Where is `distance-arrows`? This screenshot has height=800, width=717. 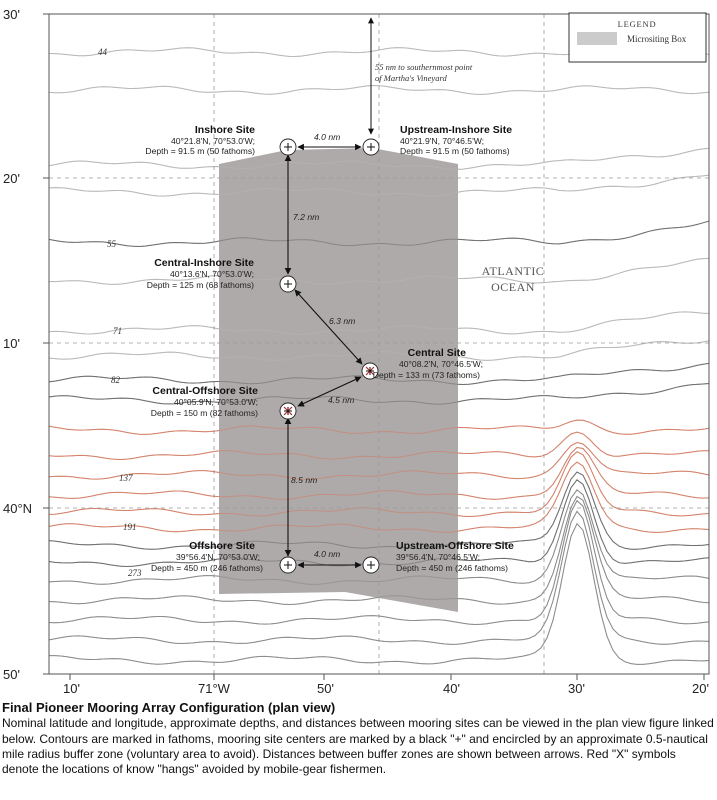 distance-arrows is located at coordinates (323, 356).